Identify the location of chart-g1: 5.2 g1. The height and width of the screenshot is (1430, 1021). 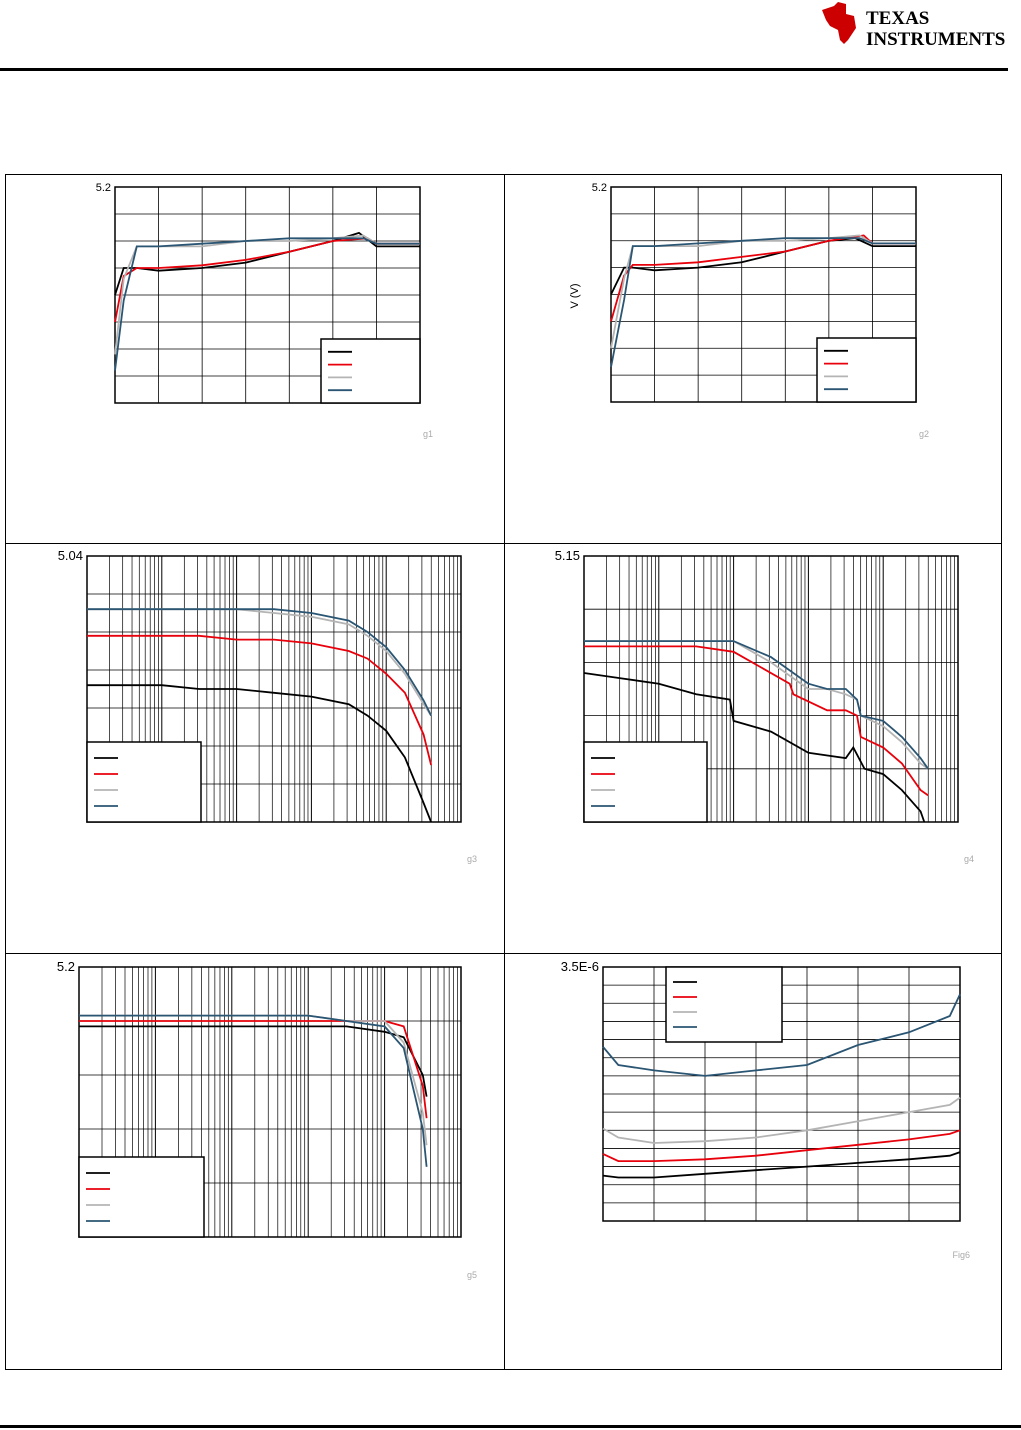
(264, 310).